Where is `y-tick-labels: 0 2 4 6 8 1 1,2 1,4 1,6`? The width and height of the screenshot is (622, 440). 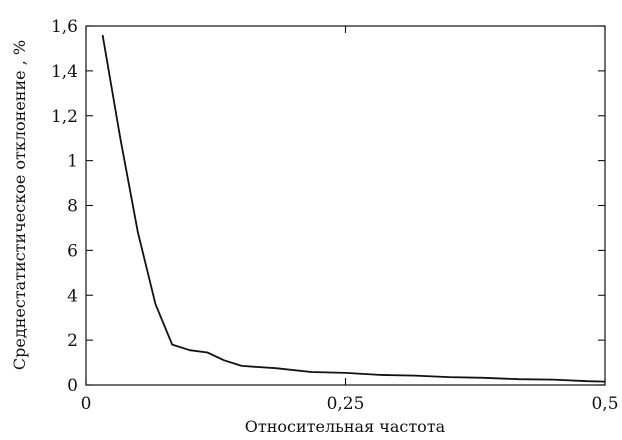 y-tick-labels: 0 2 4 6 8 1 1,2 1,4 1,6 is located at coordinates (64, 206).